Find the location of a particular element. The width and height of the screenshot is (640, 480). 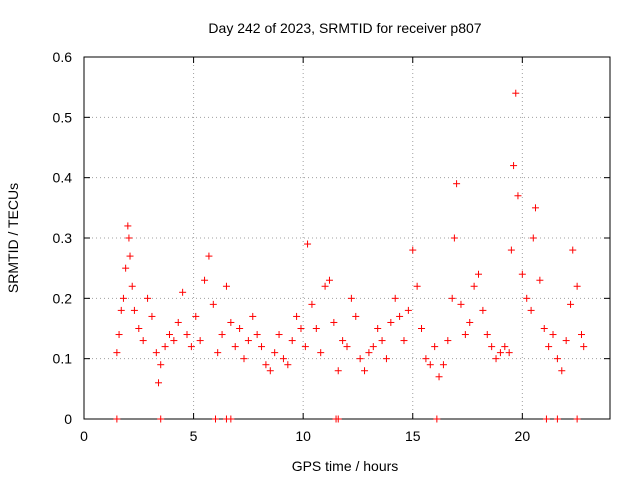

y-tick-label: 0.5 is located at coordinates (63, 117).